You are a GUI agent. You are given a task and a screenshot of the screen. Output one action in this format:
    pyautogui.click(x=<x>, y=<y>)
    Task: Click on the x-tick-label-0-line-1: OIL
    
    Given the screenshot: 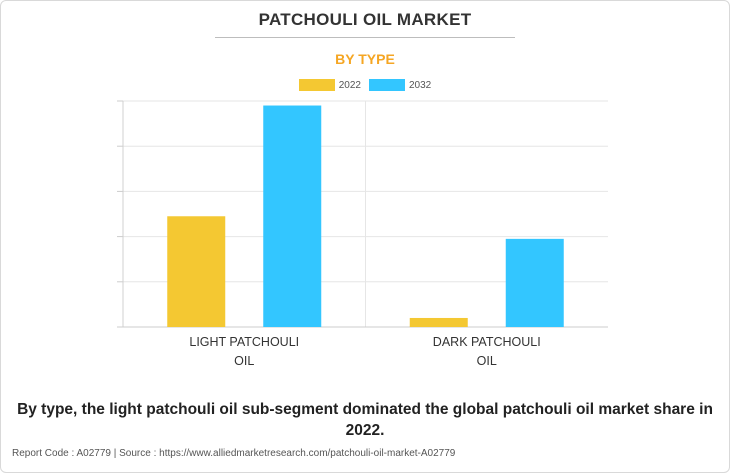 What is the action you would take?
    pyautogui.click(x=244, y=361)
    